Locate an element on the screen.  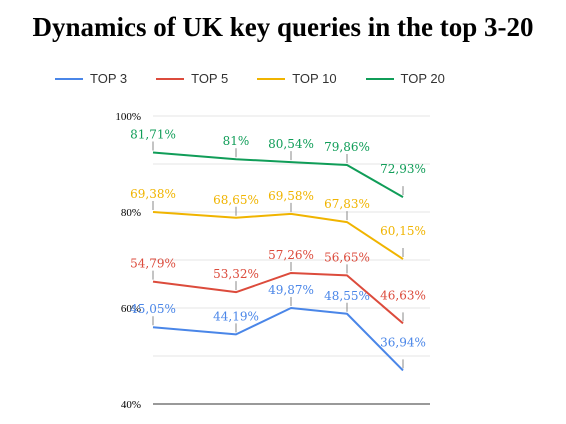
legend-label-top3: TOP 3 is located at coordinates (109, 78).